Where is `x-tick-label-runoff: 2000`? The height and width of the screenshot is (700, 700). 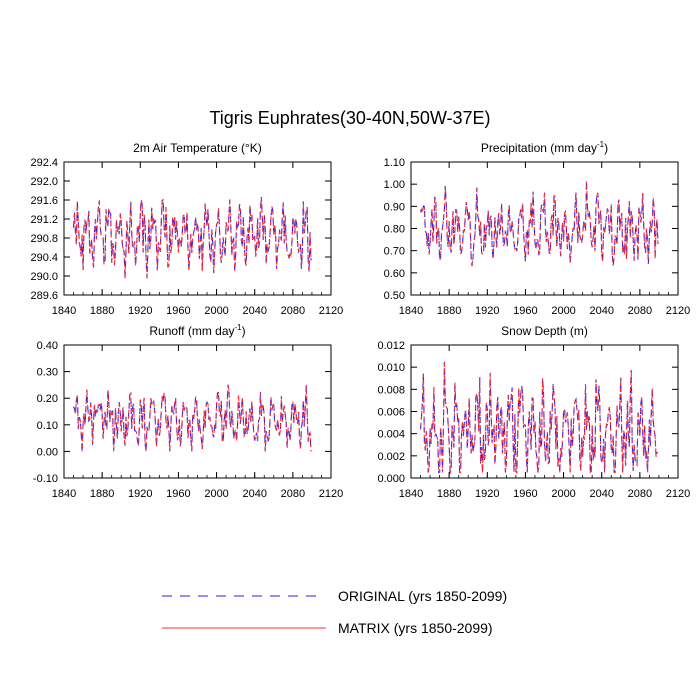
x-tick-label-runoff: 2000 is located at coordinates (216, 494).